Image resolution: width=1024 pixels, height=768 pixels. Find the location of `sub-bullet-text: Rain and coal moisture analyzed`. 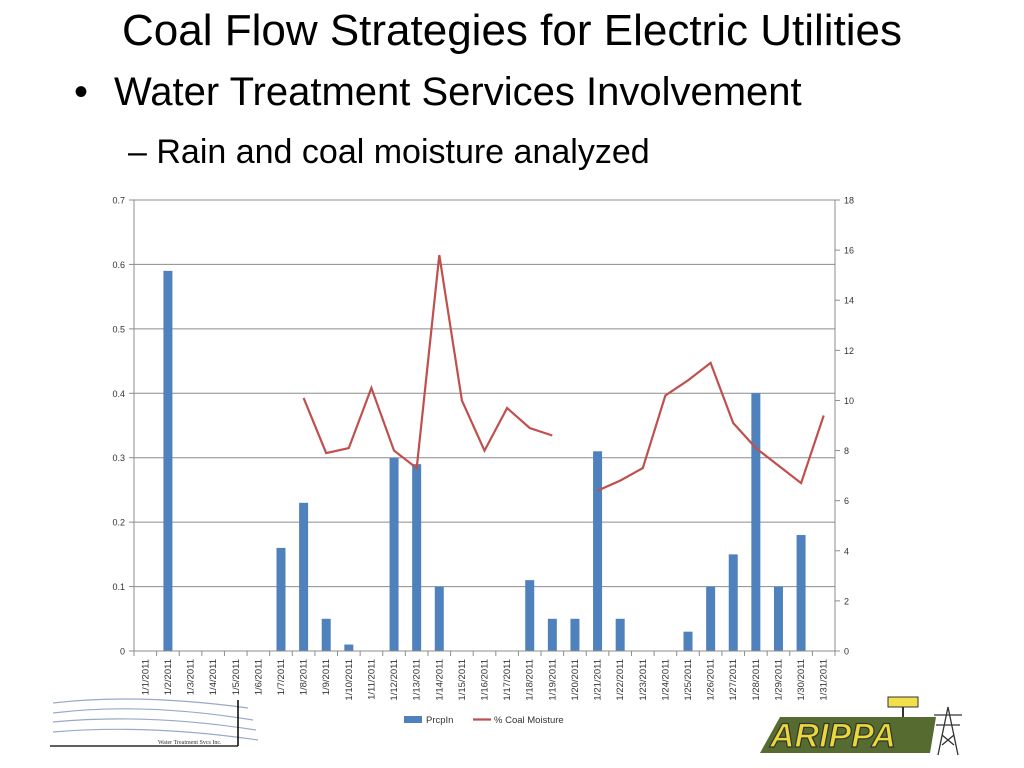

sub-bullet-text: Rain and coal moisture analyzed is located at coordinates (403, 152).